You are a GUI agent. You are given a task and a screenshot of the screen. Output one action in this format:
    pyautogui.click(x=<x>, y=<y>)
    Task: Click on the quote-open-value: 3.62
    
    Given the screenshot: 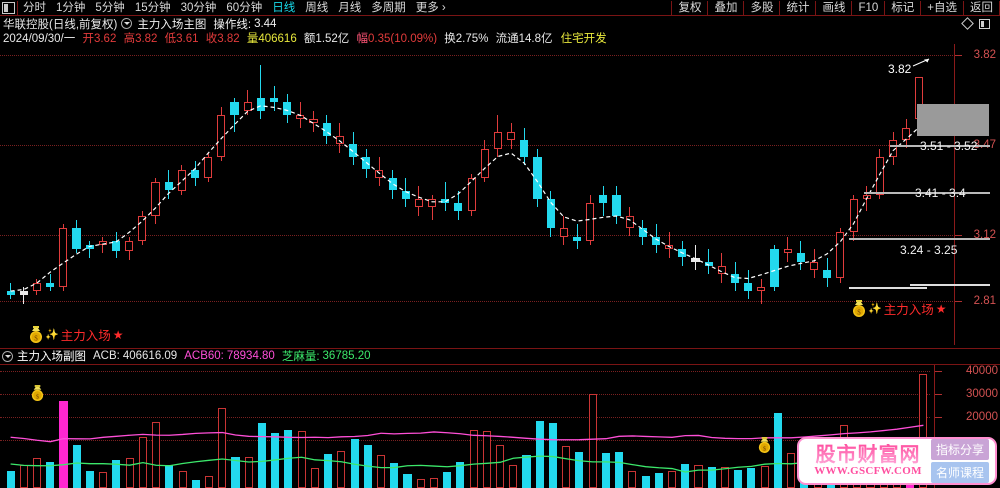 What is the action you would take?
    pyautogui.click(x=105, y=38)
    